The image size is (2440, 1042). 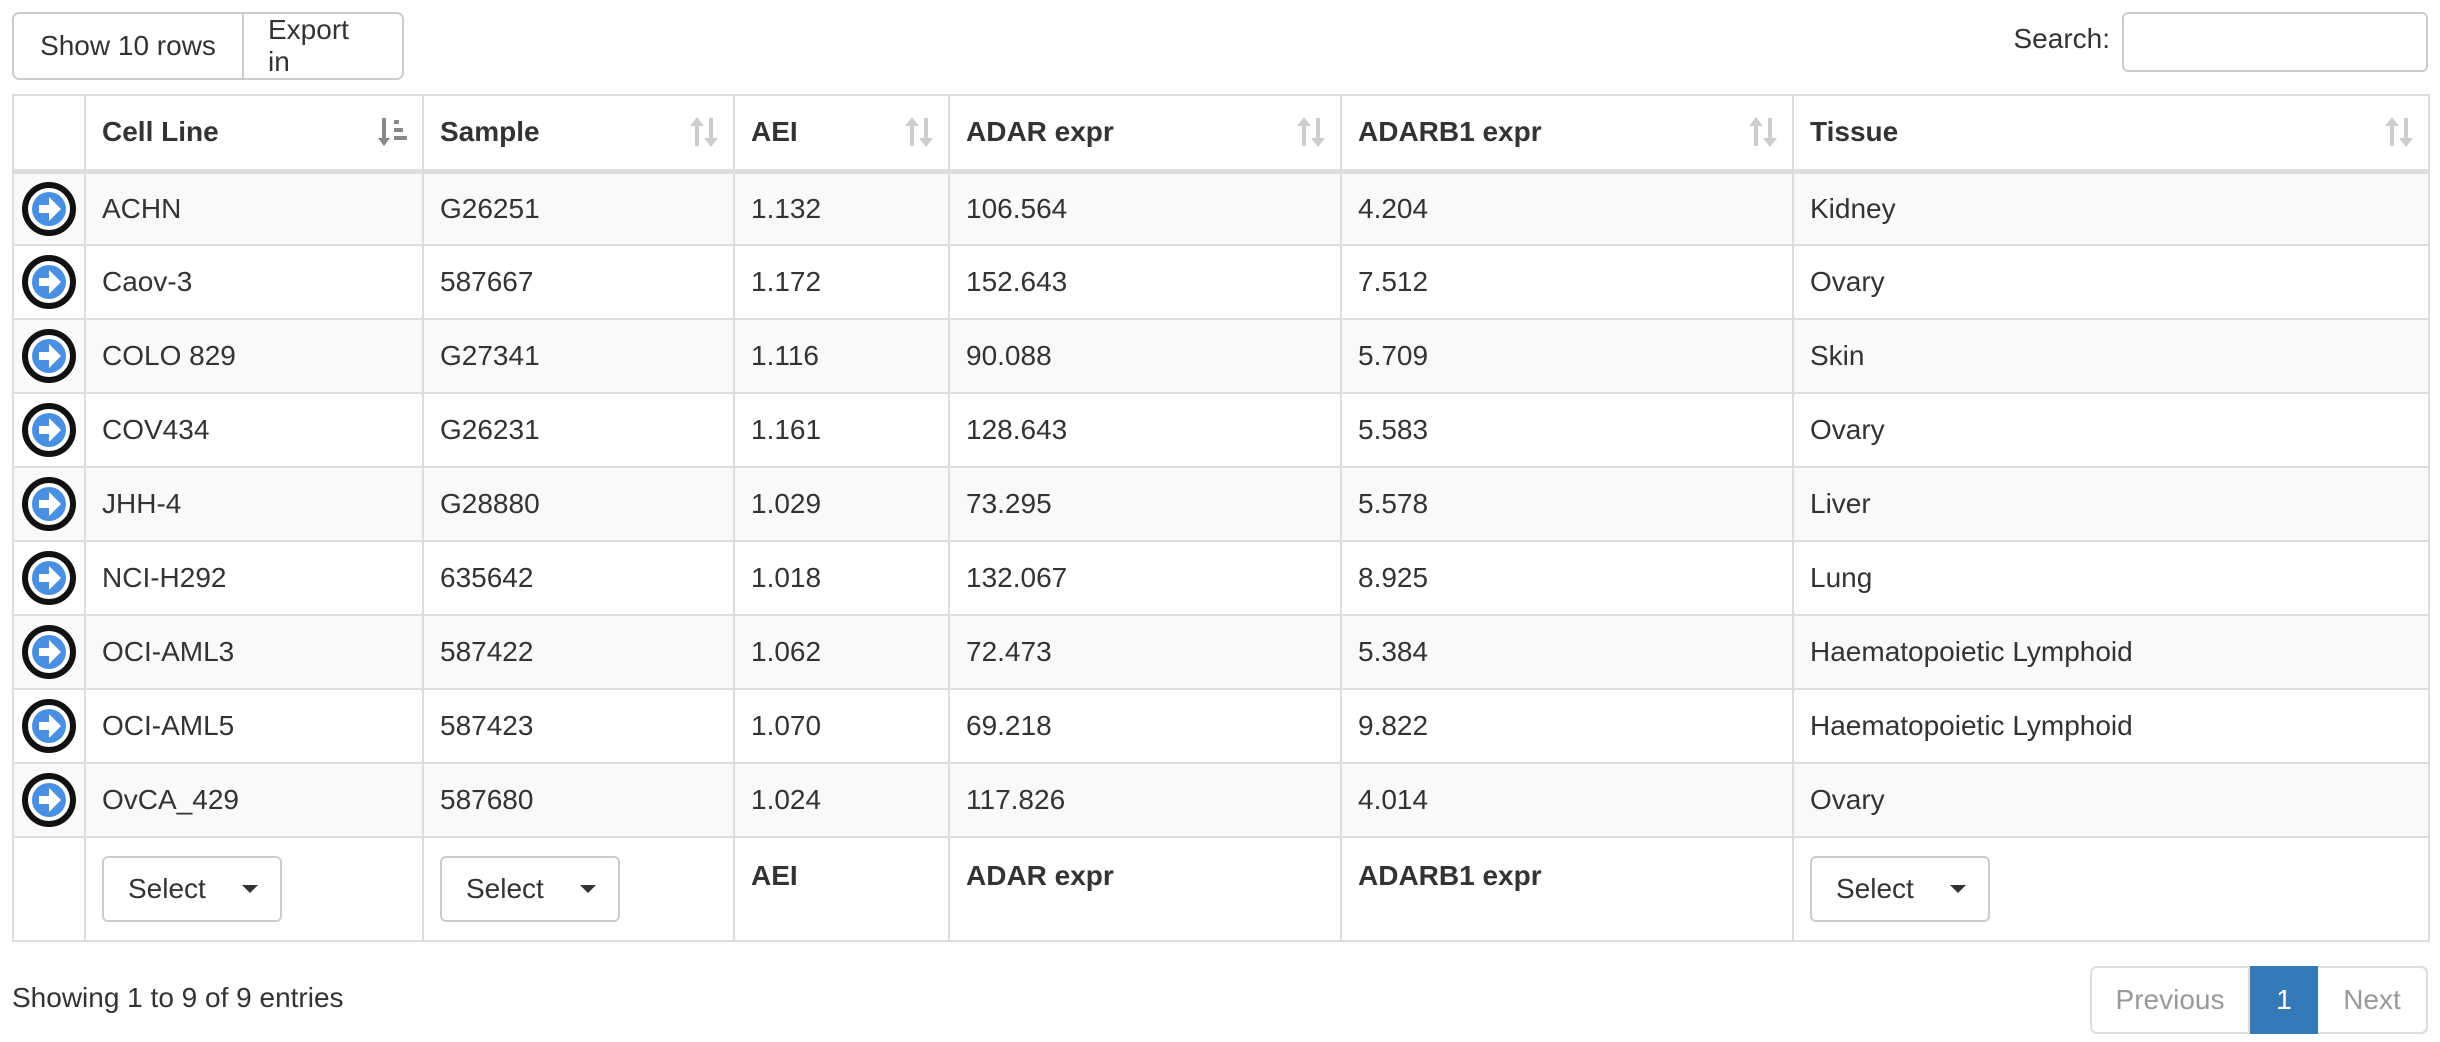 I want to click on header-sample: Sample, so click(x=578, y=134).